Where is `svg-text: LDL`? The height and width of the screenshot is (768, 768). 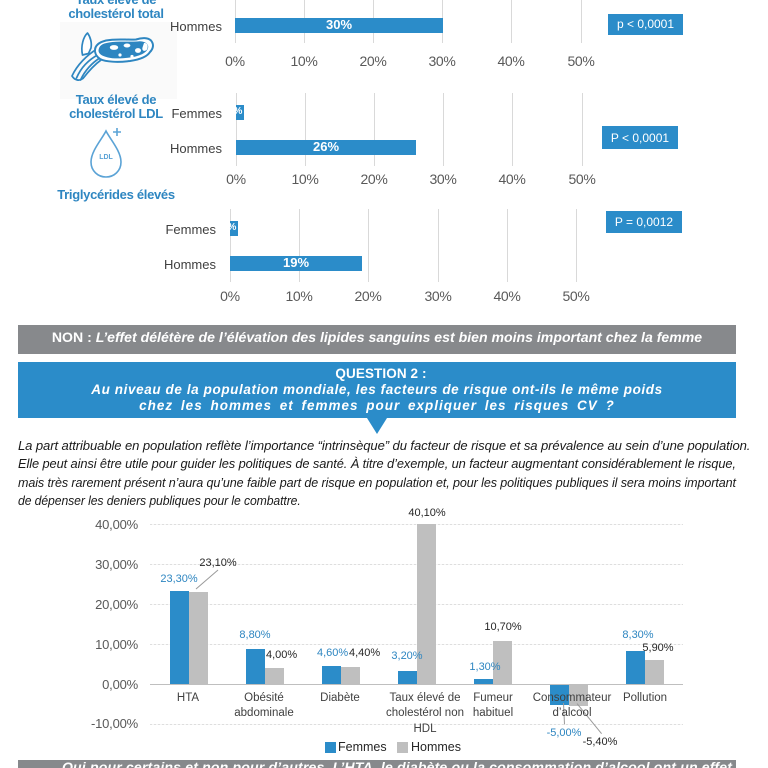 svg-text: LDL is located at coordinates (106, 157).